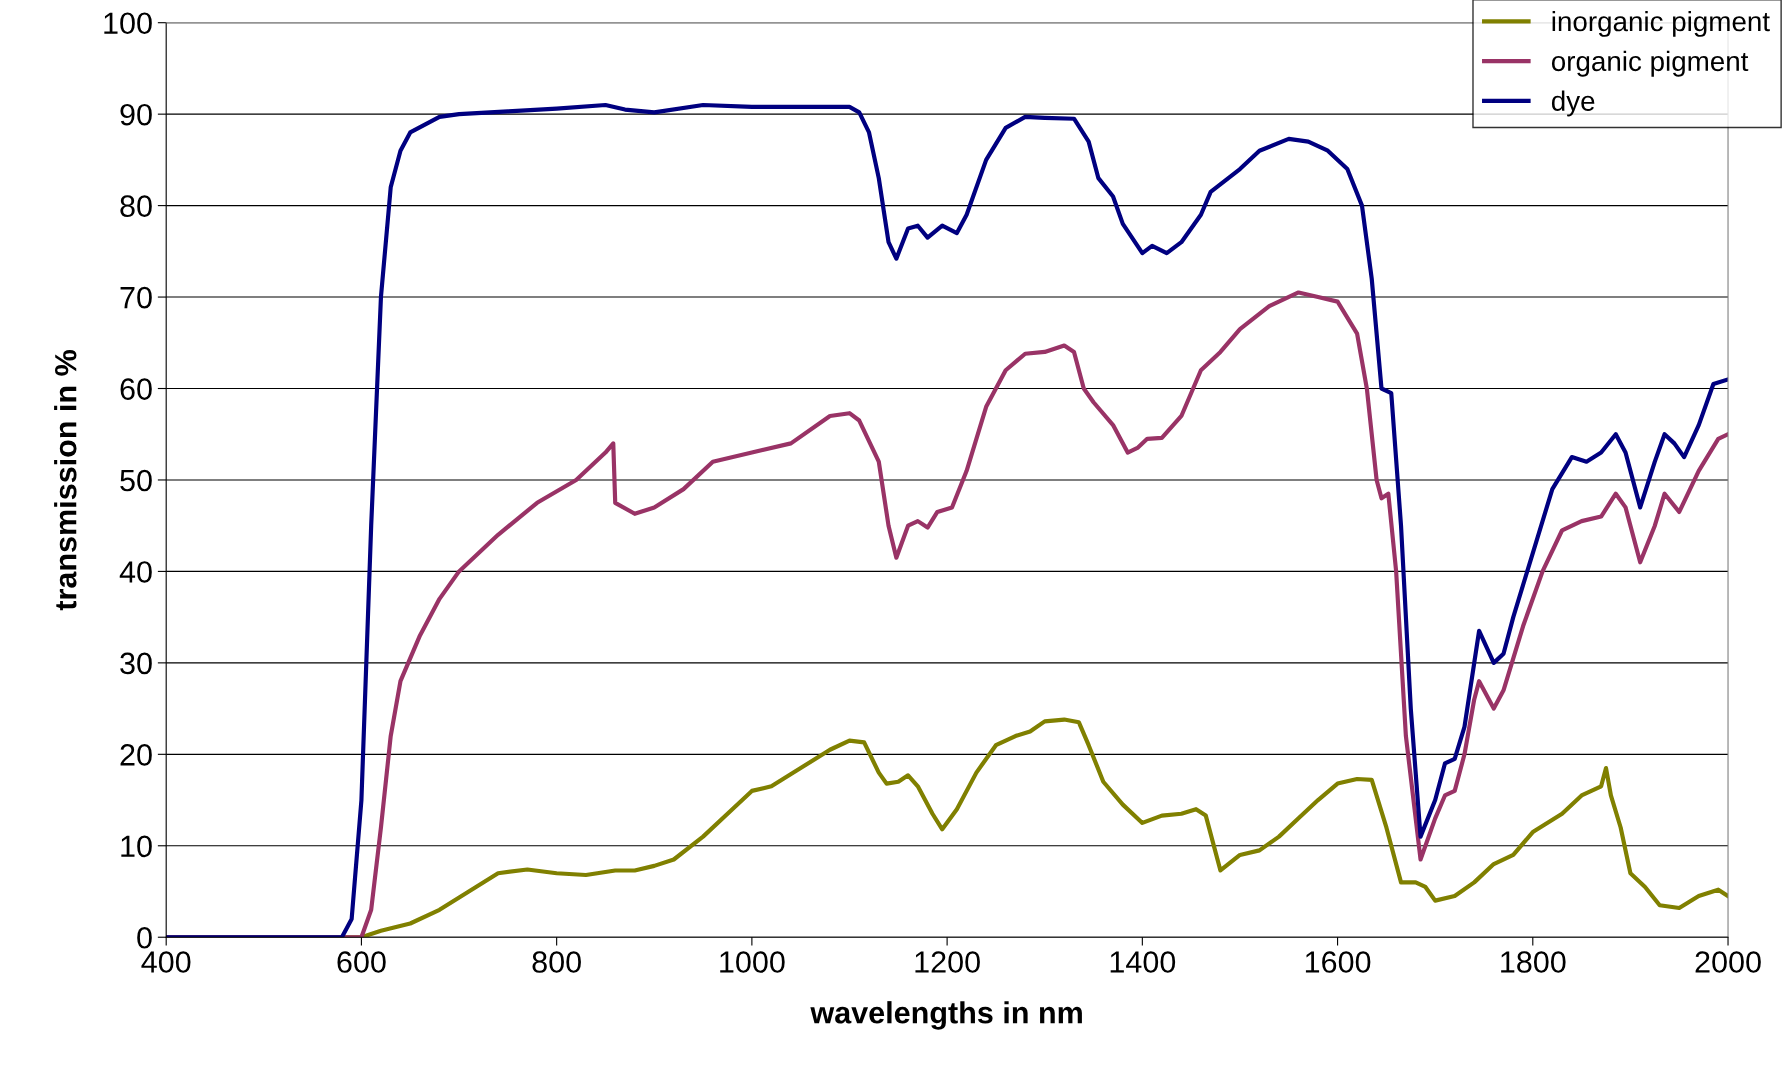 This screenshot has width=1787, height=1081. Describe the element at coordinates (136, 663) in the screenshot. I see `y-tick-label: 30` at that location.